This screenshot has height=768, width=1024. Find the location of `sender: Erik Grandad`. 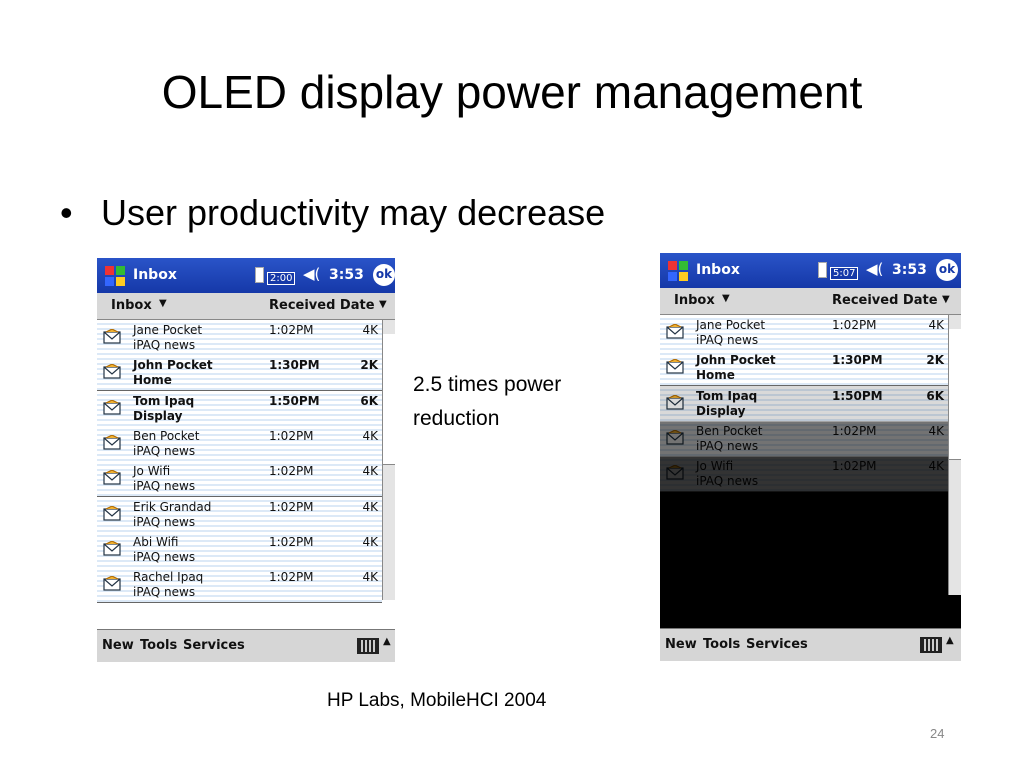

sender: Erik Grandad is located at coordinates (172, 506).